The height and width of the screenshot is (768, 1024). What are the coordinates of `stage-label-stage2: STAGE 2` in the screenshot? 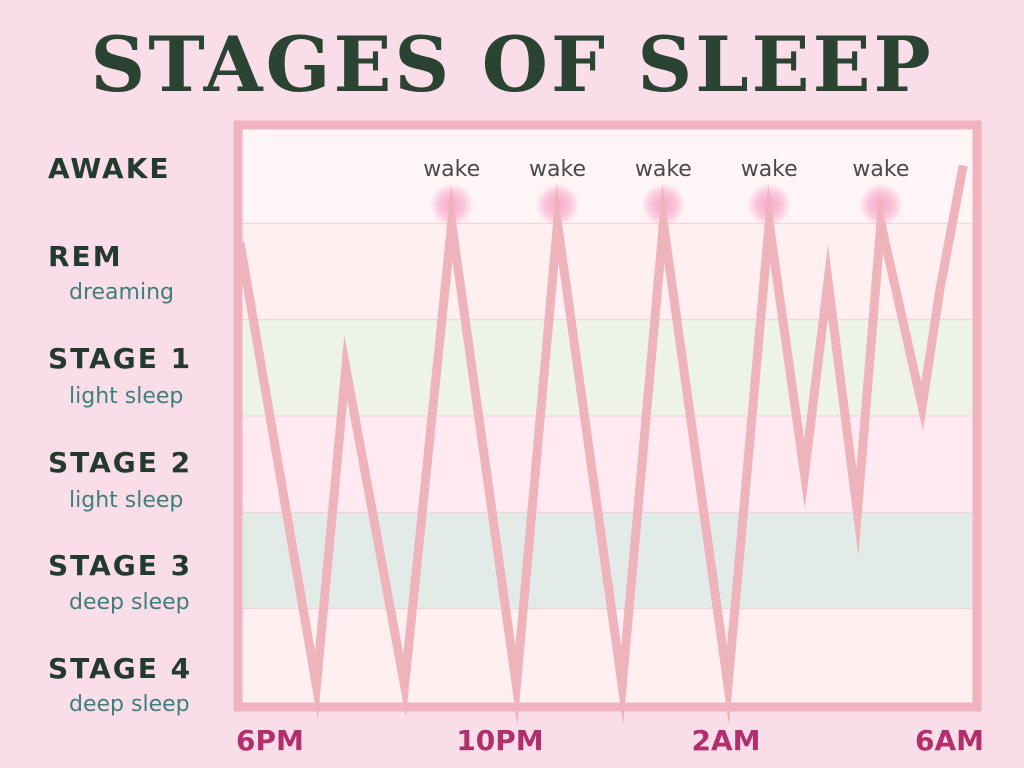 It's located at (120, 462).